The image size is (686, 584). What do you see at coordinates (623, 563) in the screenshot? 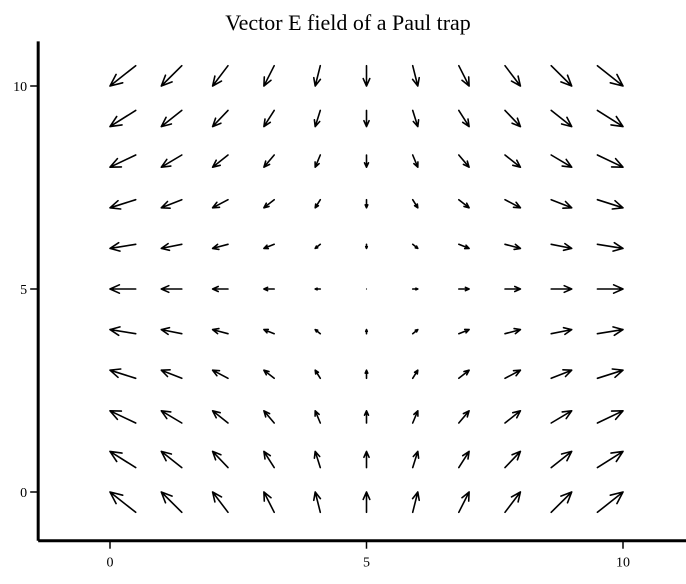
I see `x-tick-label: 10` at bounding box center [623, 563].